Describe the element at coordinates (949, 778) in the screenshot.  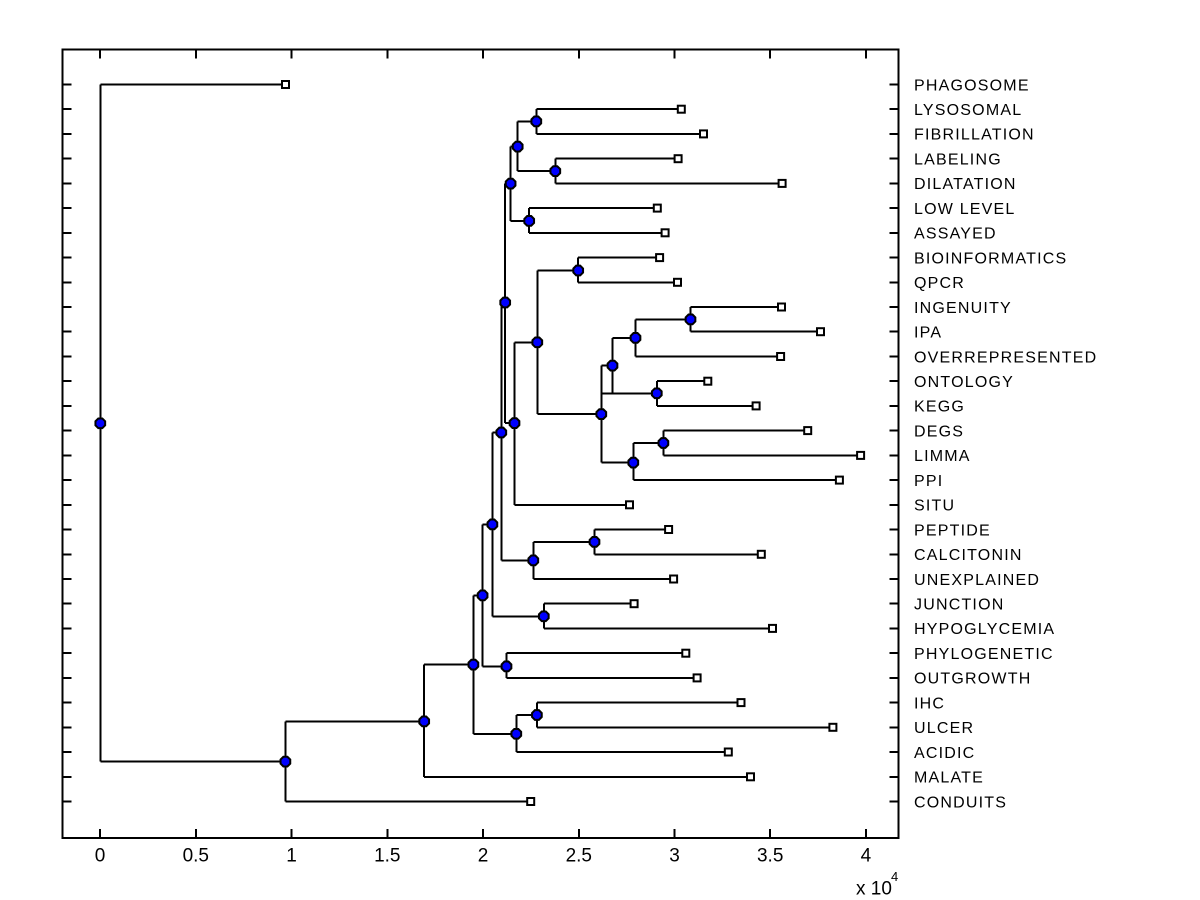
I see `svg-text: MALATE` at that location.